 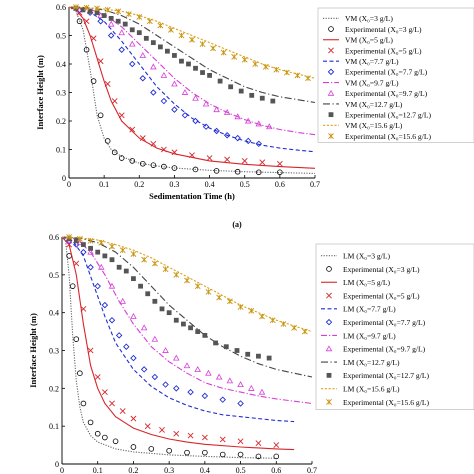 I want to click on legend-label: VM (X₀=12.7 g/L), so click(x=374, y=104).